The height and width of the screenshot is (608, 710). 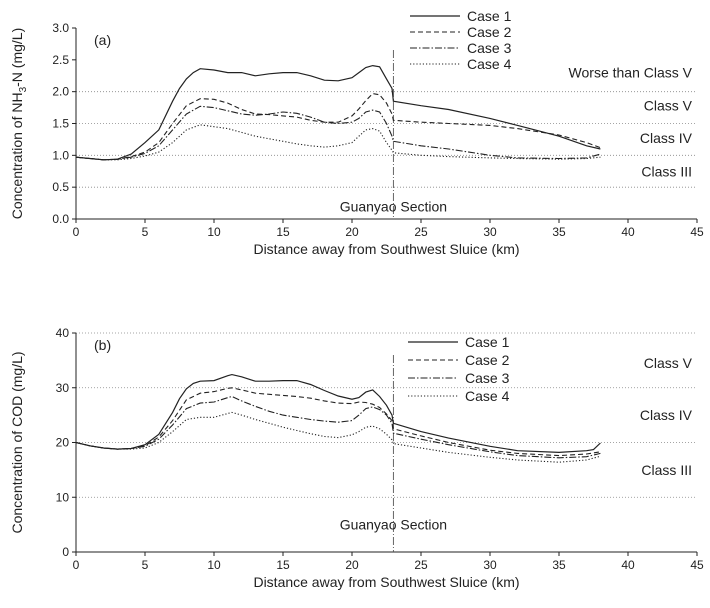 I want to click on y-tick-label: 10, so click(x=63, y=497).